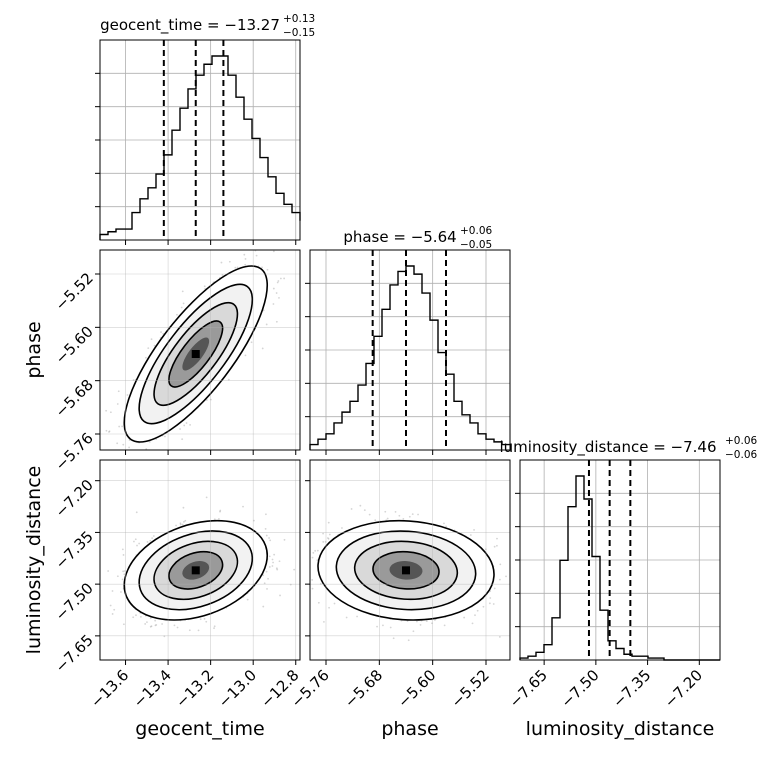 The width and height of the screenshot is (760, 760). I want to click on y-tick-label-luminosity_distance: −7.50, so click(74, 601).